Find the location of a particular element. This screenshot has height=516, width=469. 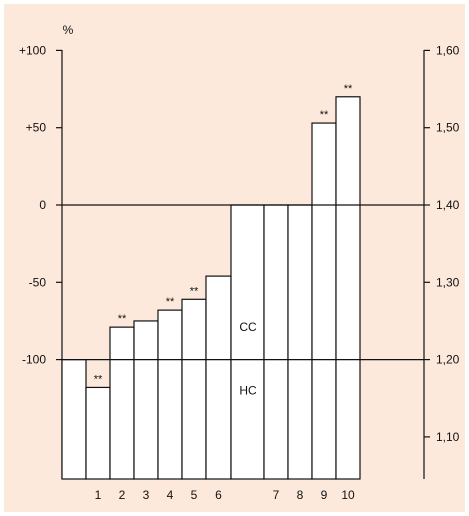

left-tick-label: 0 is located at coordinates (42, 205).